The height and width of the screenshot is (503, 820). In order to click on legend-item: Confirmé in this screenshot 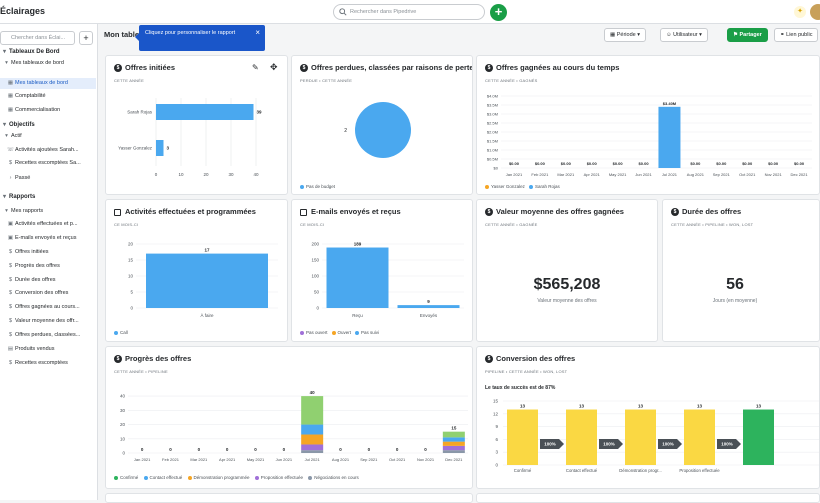, I will do `click(129, 477)`.